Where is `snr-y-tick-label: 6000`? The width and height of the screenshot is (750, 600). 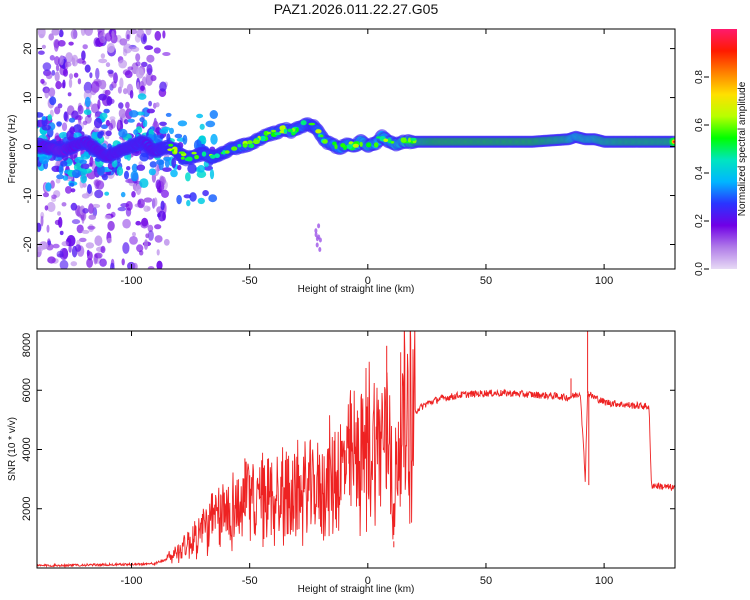
snr-y-tick-label: 6000 is located at coordinates (27, 390).